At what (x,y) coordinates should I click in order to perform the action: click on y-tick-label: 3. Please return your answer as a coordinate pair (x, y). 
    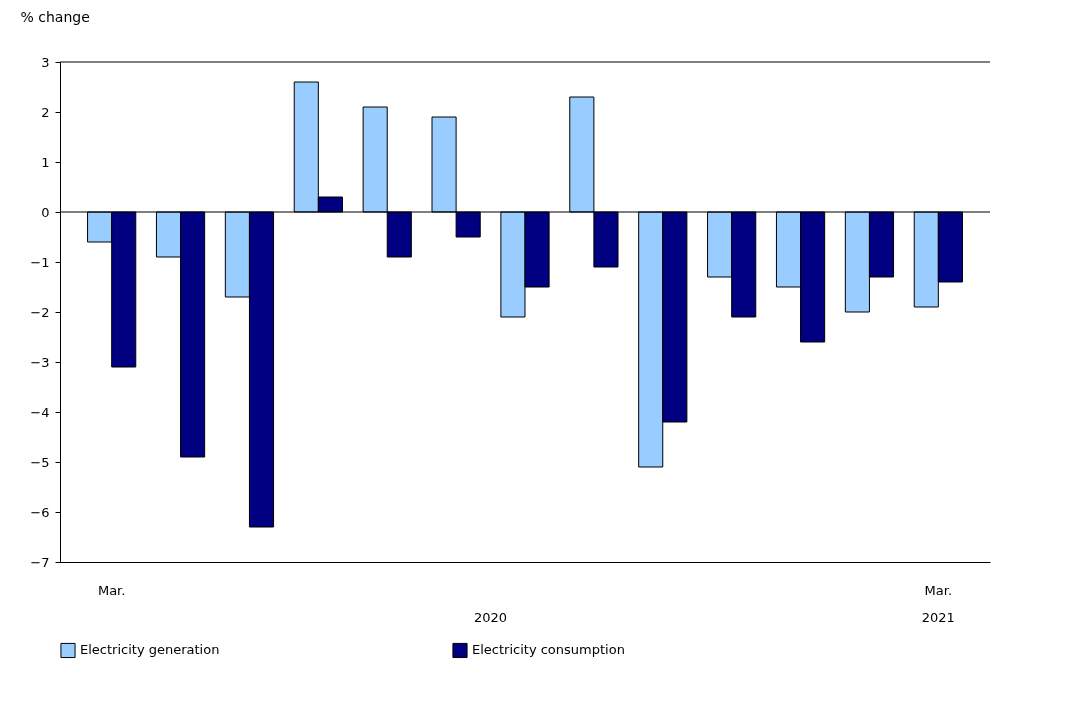
    Looking at the image, I should click on (45, 62).